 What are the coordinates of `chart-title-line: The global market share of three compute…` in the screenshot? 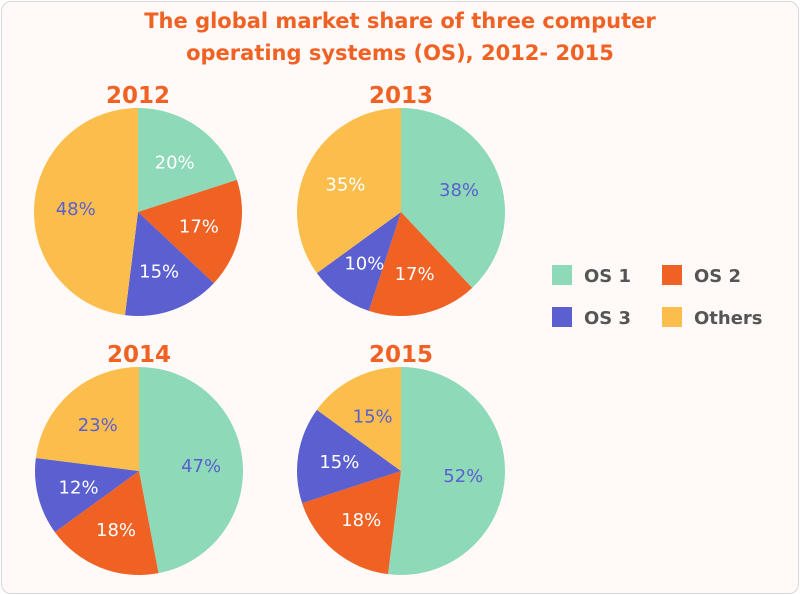 It's located at (400, 21).